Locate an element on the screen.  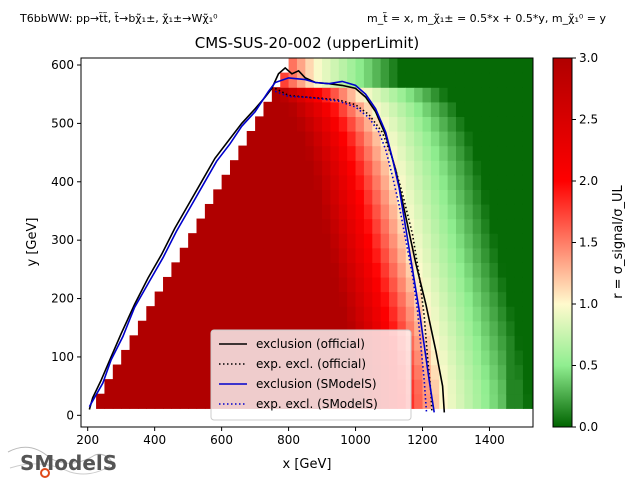
legend-box is located at coordinates (311, 375).